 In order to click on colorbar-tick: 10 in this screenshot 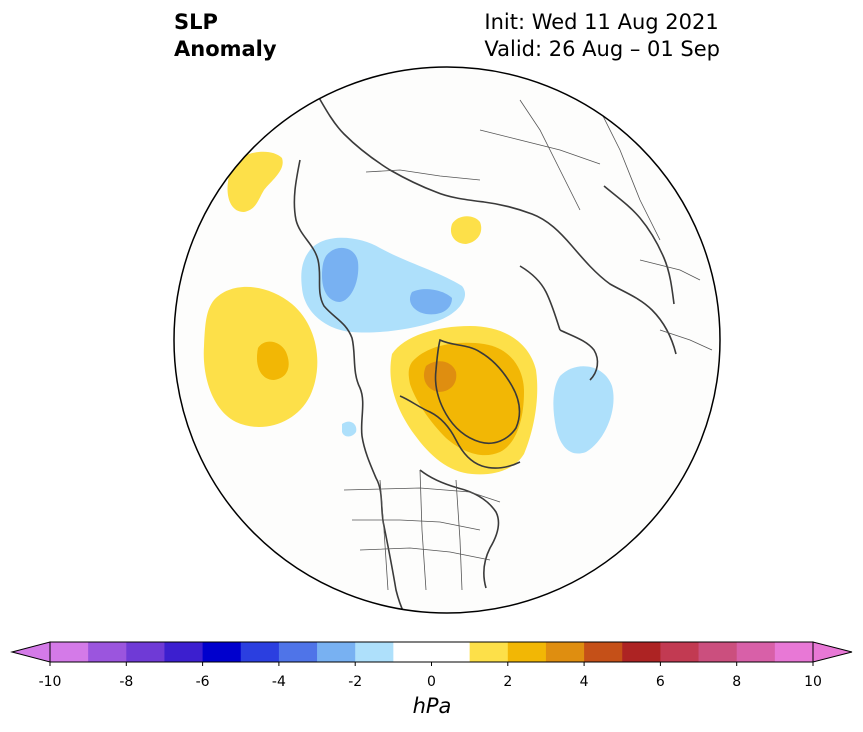, I will do `click(813, 682)`.